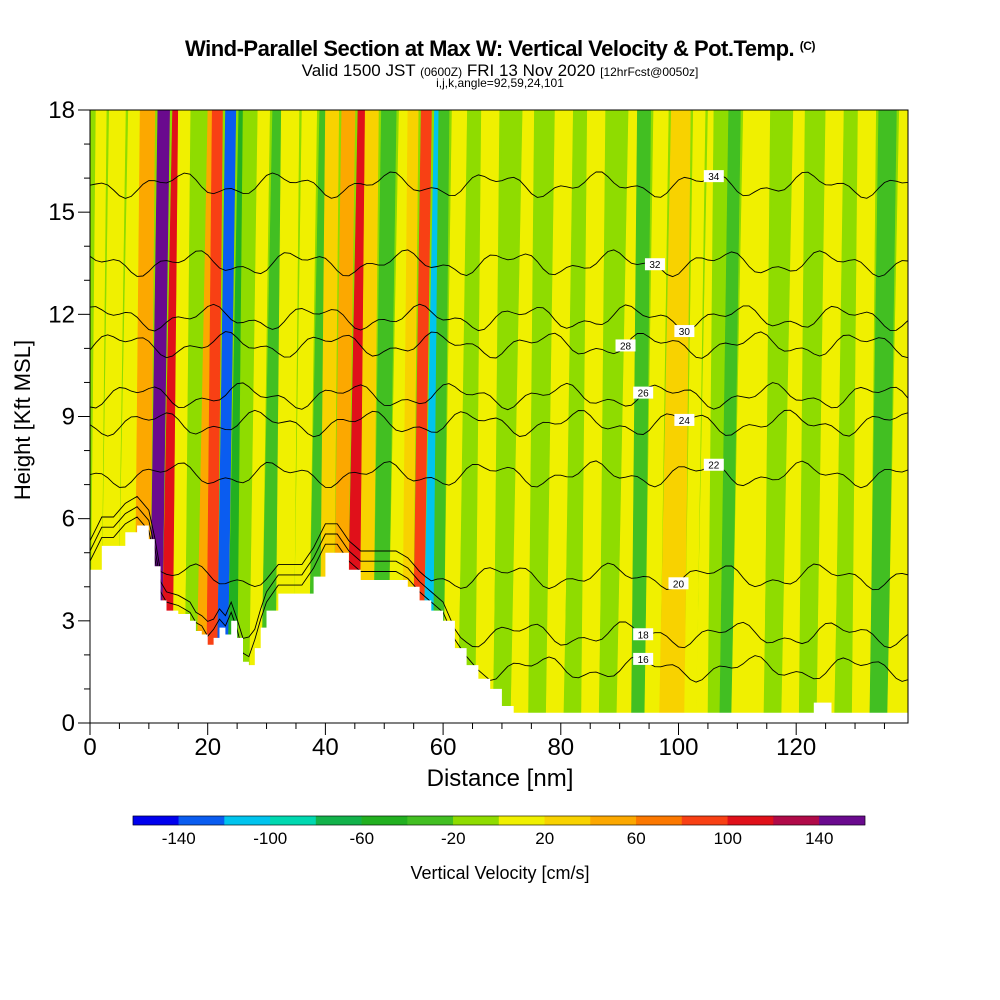 This screenshot has width=1000, height=1000. I want to click on y-tick-label: 6, so click(68, 519).